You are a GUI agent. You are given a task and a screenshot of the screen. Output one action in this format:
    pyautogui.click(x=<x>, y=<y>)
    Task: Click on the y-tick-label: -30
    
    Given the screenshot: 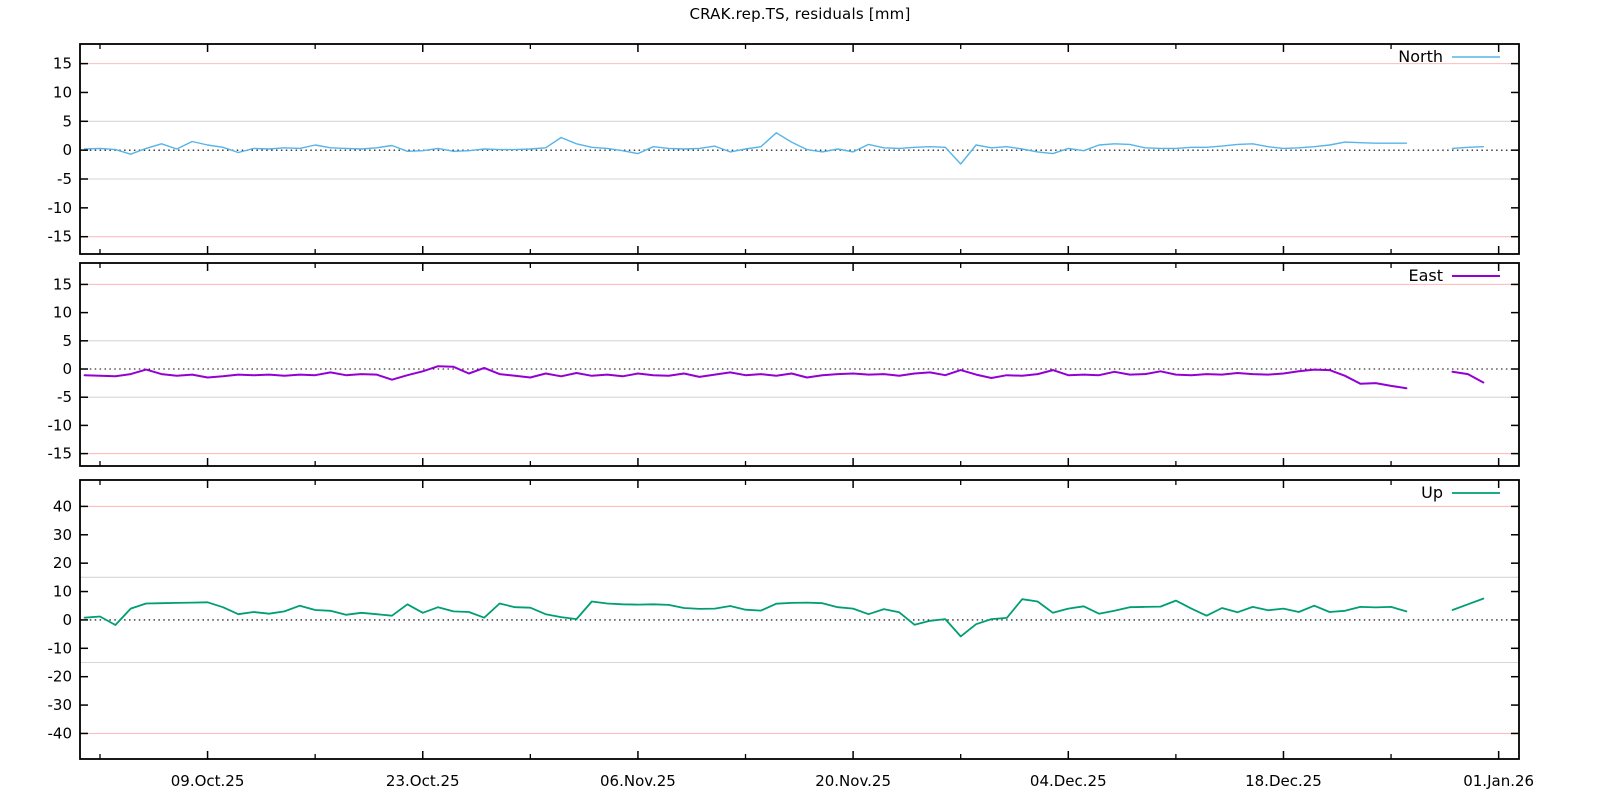 What is the action you would take?
    pyautogui.click(x=60, y=705)
    